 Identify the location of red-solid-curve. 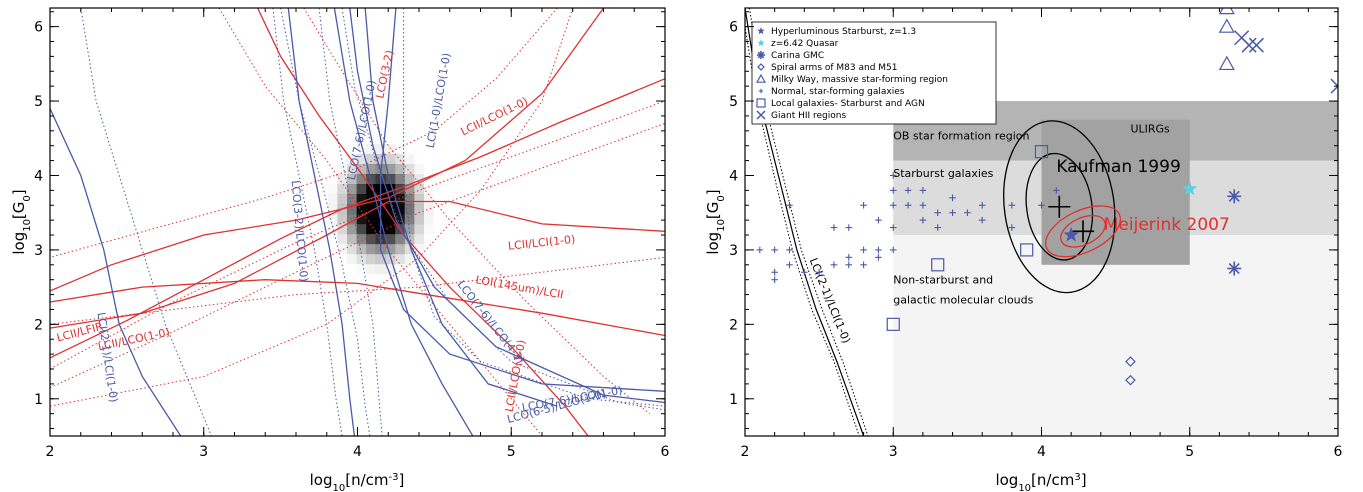
(357, 264).